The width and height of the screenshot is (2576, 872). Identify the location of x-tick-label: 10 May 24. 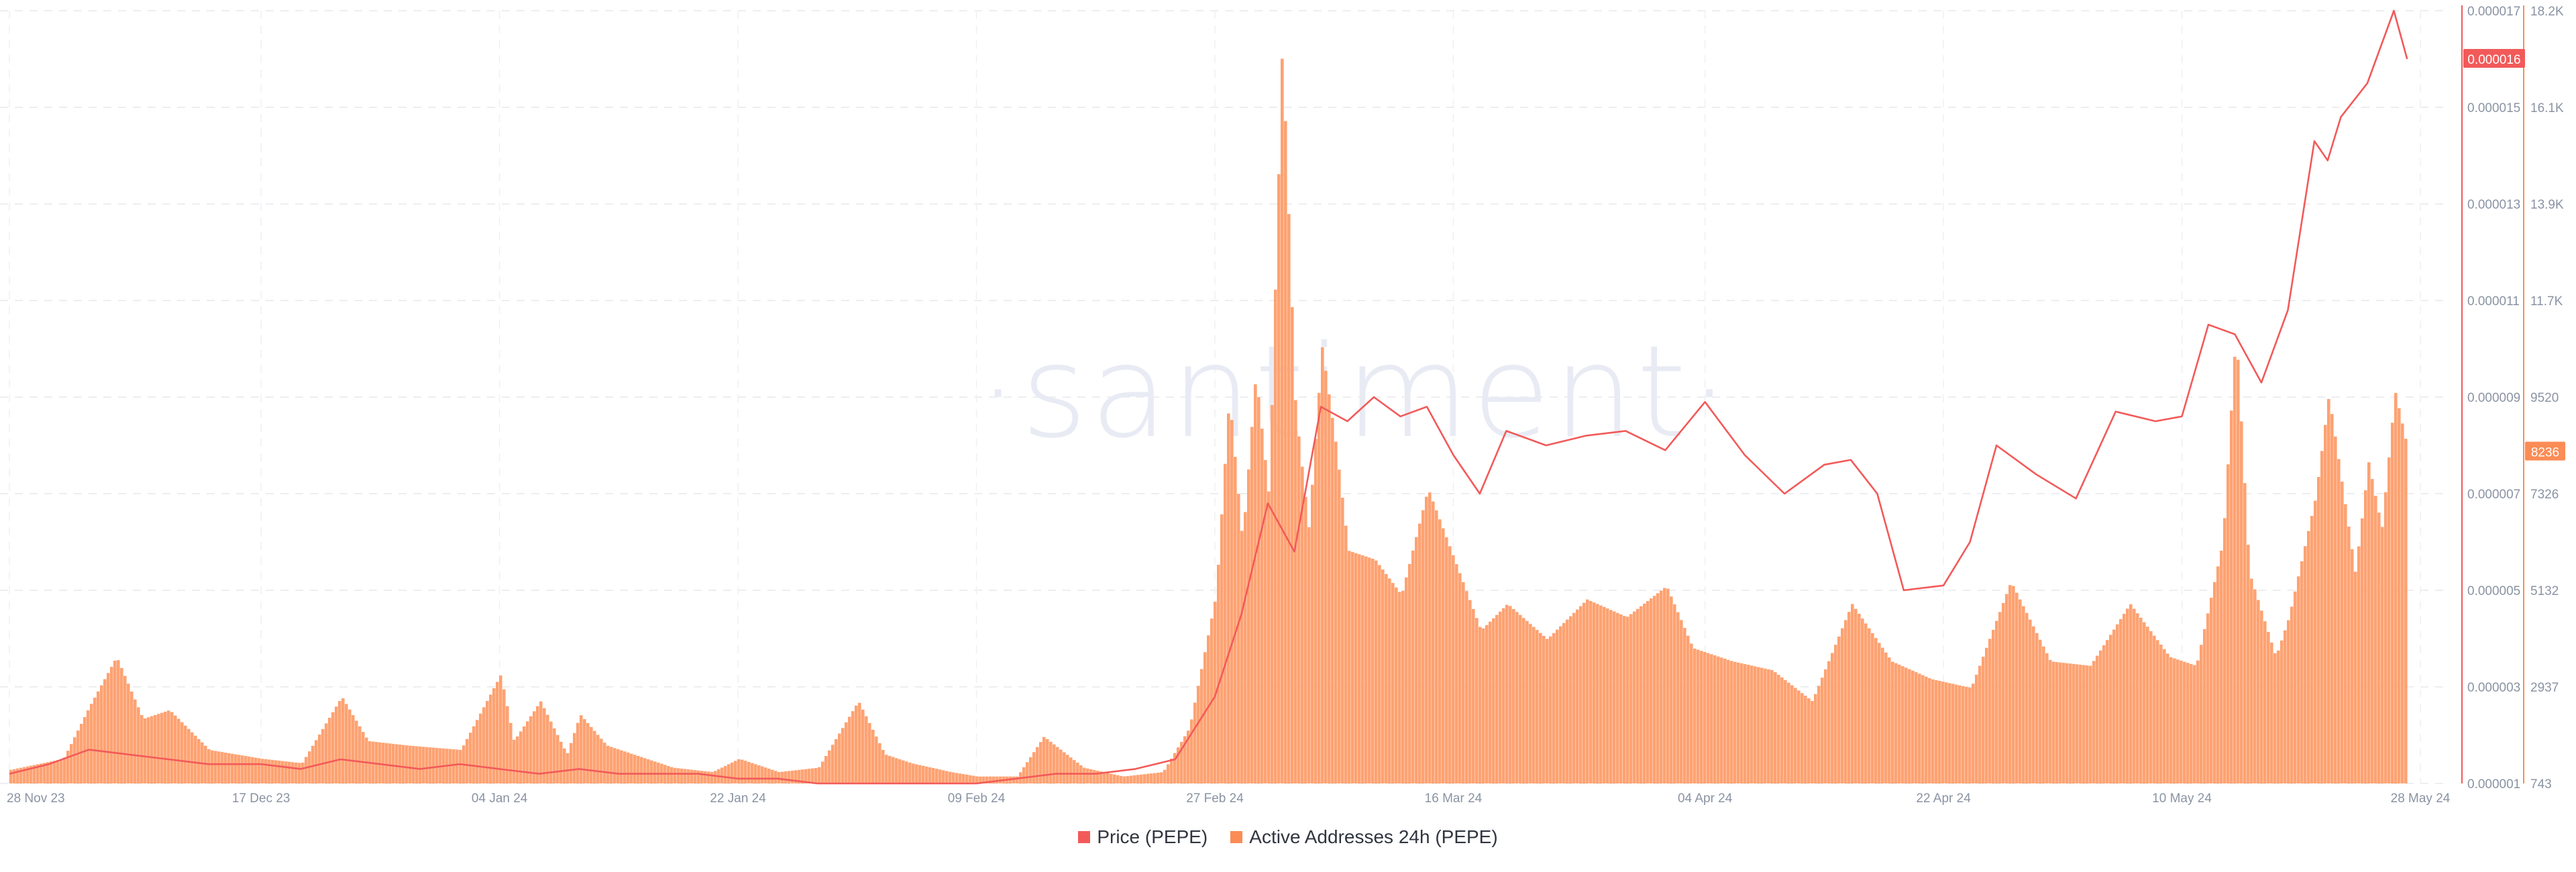
(2182, 799).